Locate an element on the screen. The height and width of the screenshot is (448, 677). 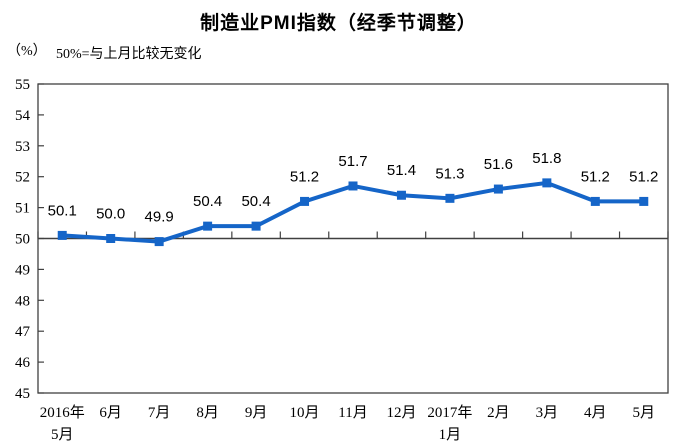
y-axis-tick-label: 49 is located at coordinates (22, 270).